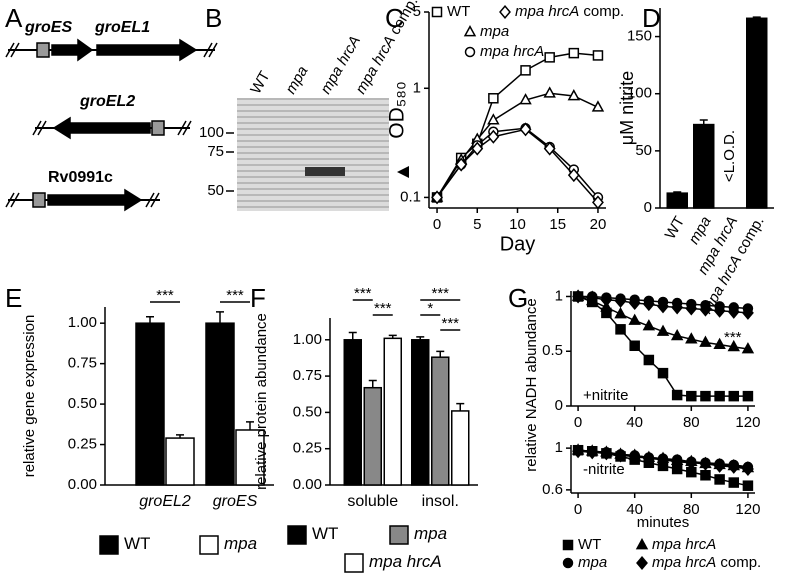  I want to click on y-tick-label: 5, so click(417, 11).